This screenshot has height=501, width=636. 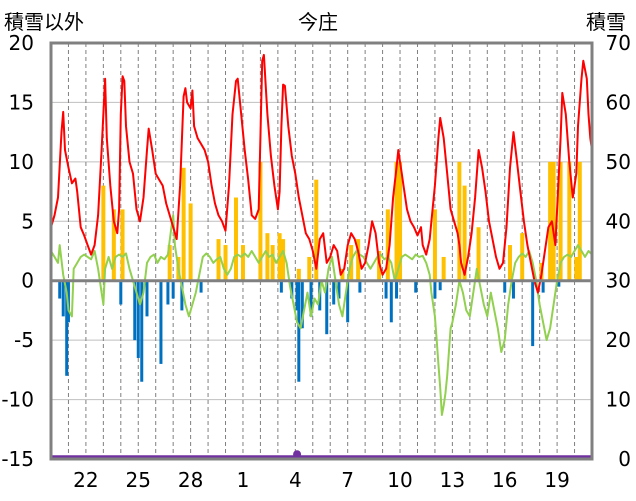 I want to click on series-line-snow_depth, so click(x=321, y=456).